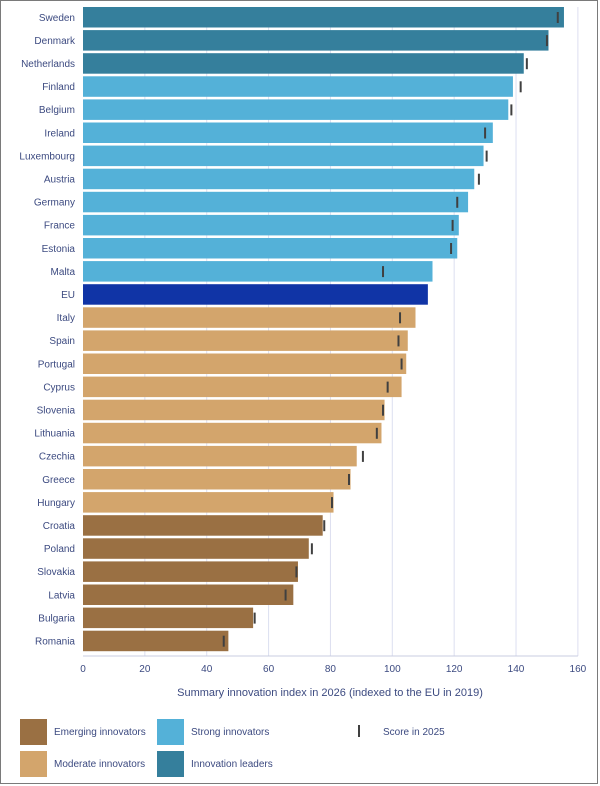  Describe the element at coordinates (516, 669) in the screenshot. I see `x-tick-label-140: 140` at that location.